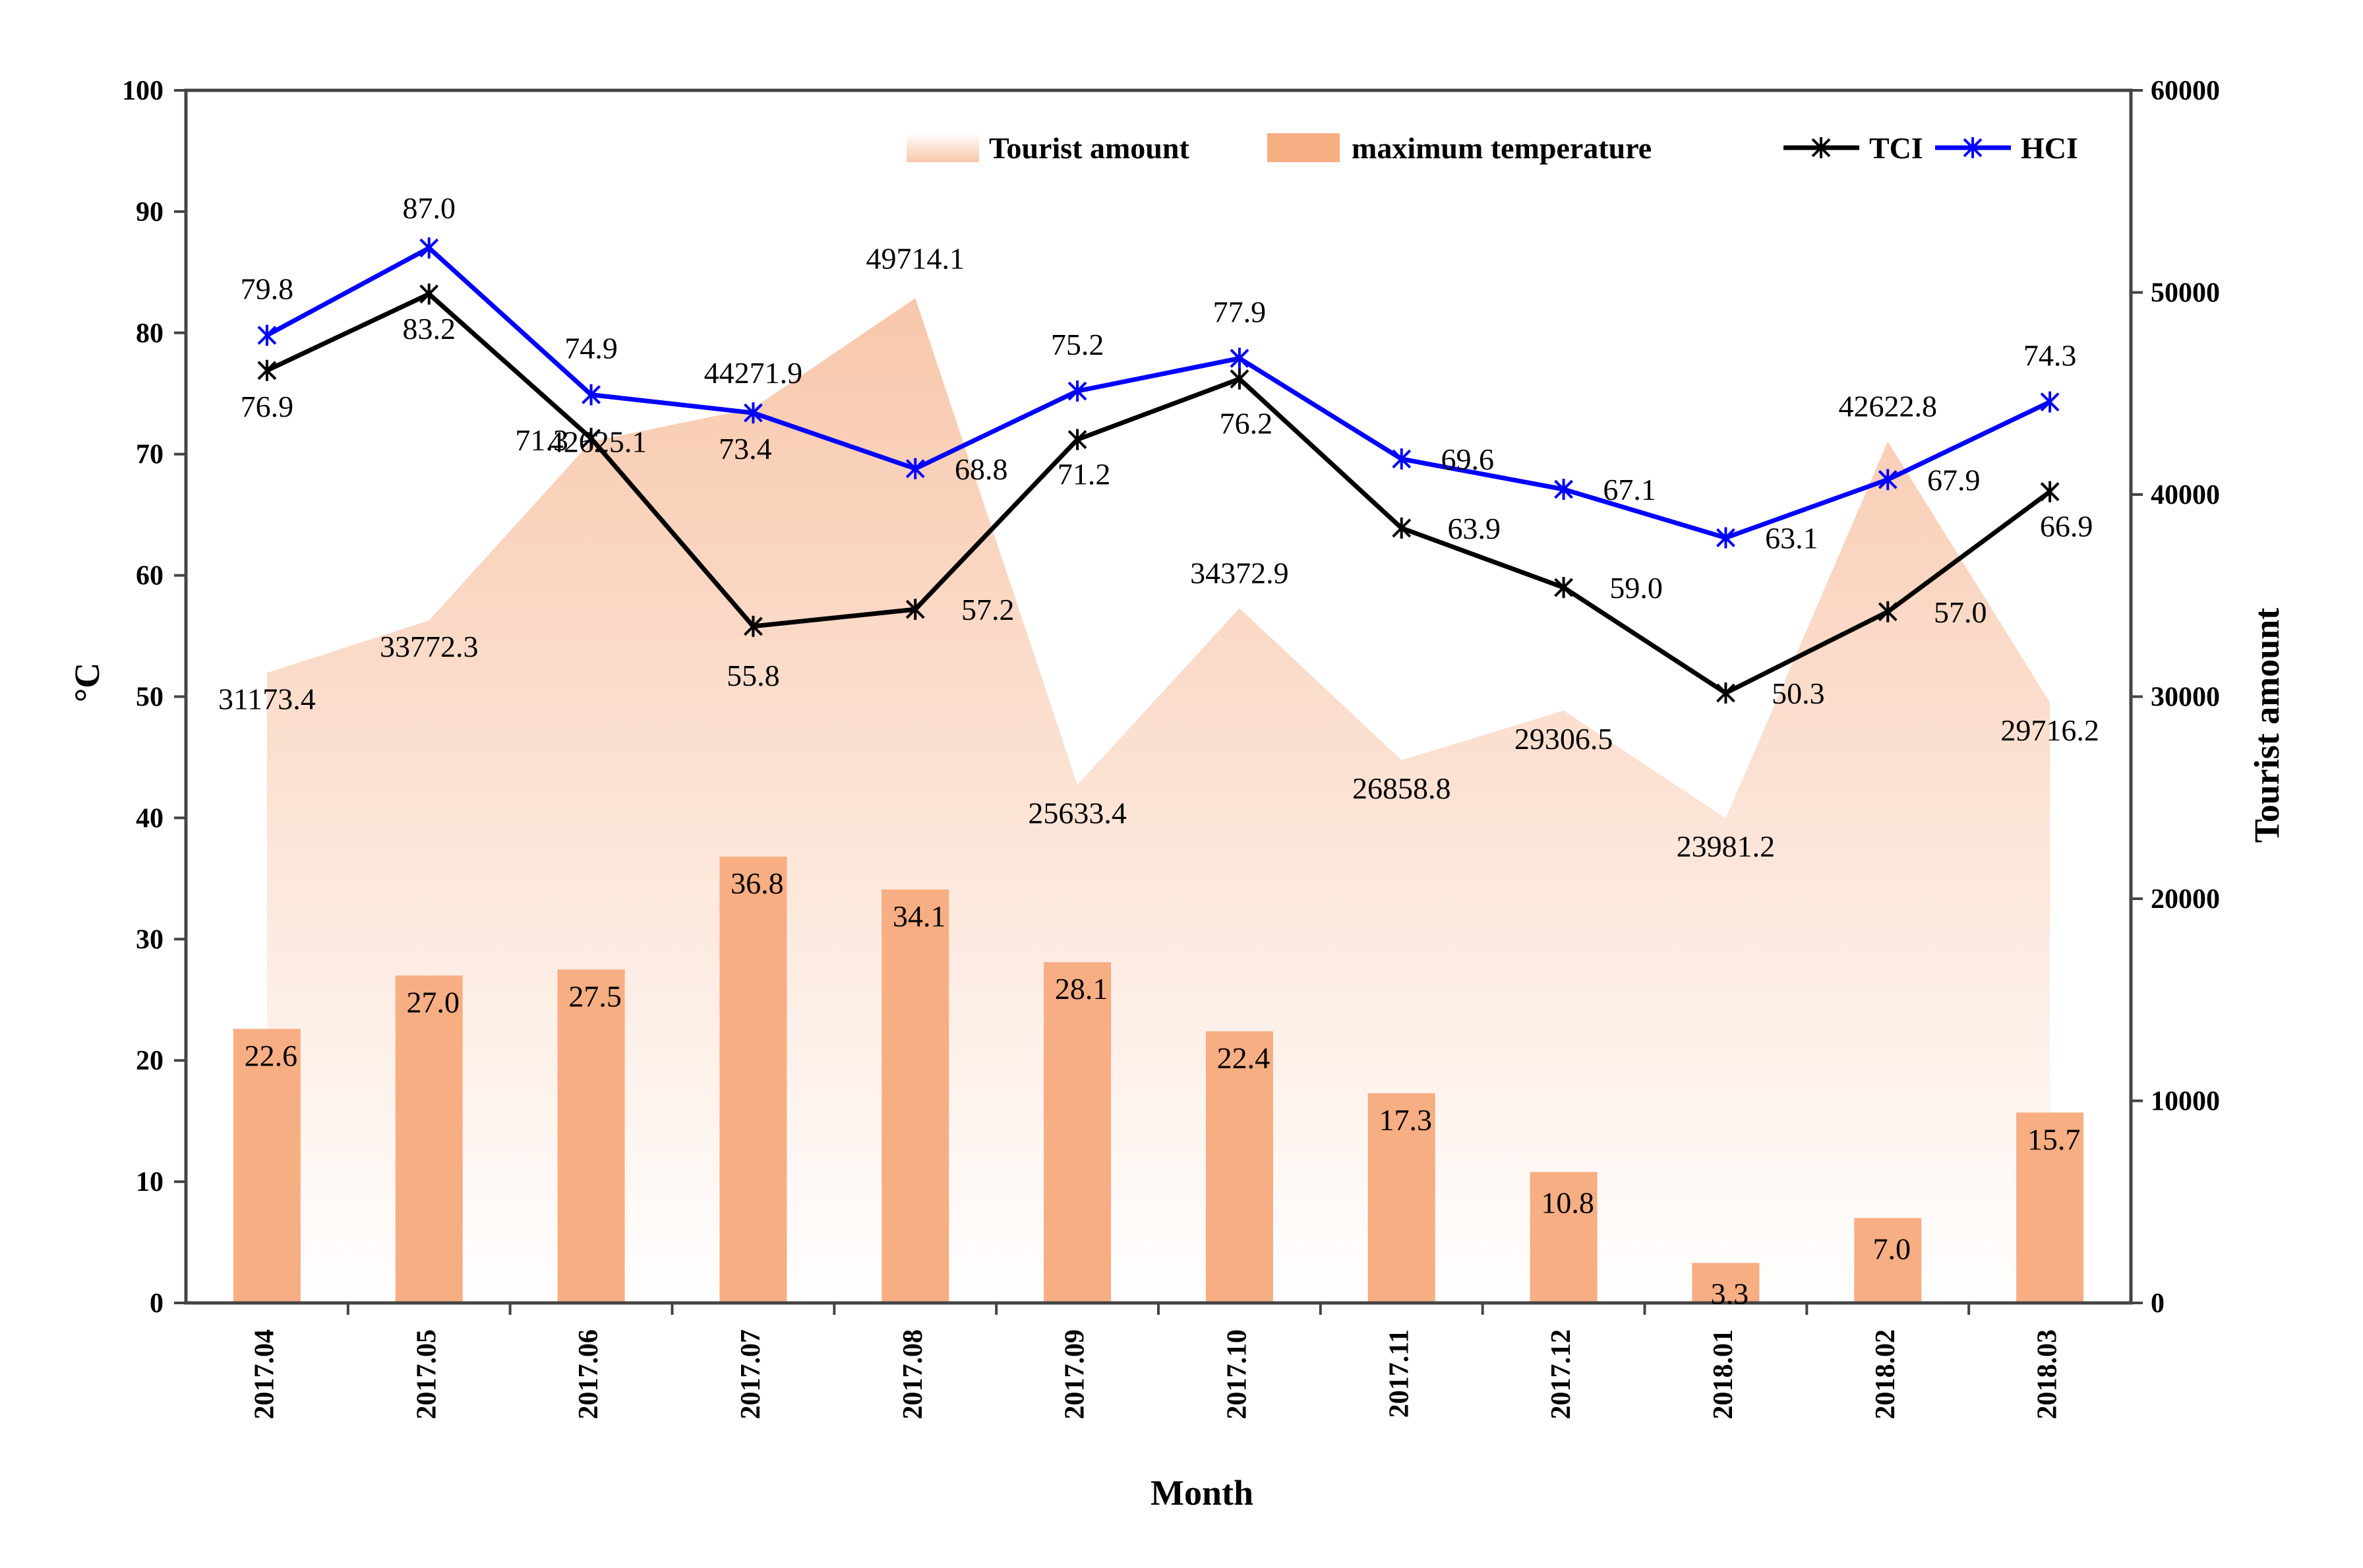 The width and height of the screenshot is (2363, 1568). Describe the element at coordinates (541, 440) in the screenshot. I see `tci-label-2017.06: 71.3` at that location.